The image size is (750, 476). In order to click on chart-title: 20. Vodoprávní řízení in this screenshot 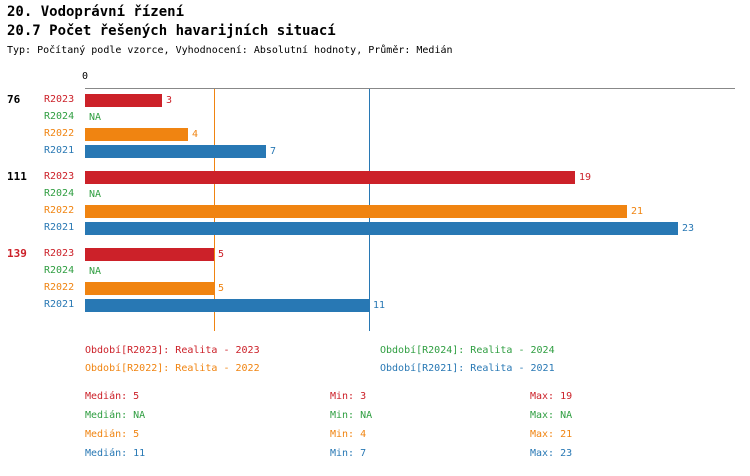, I will do `click(96, 12)`.